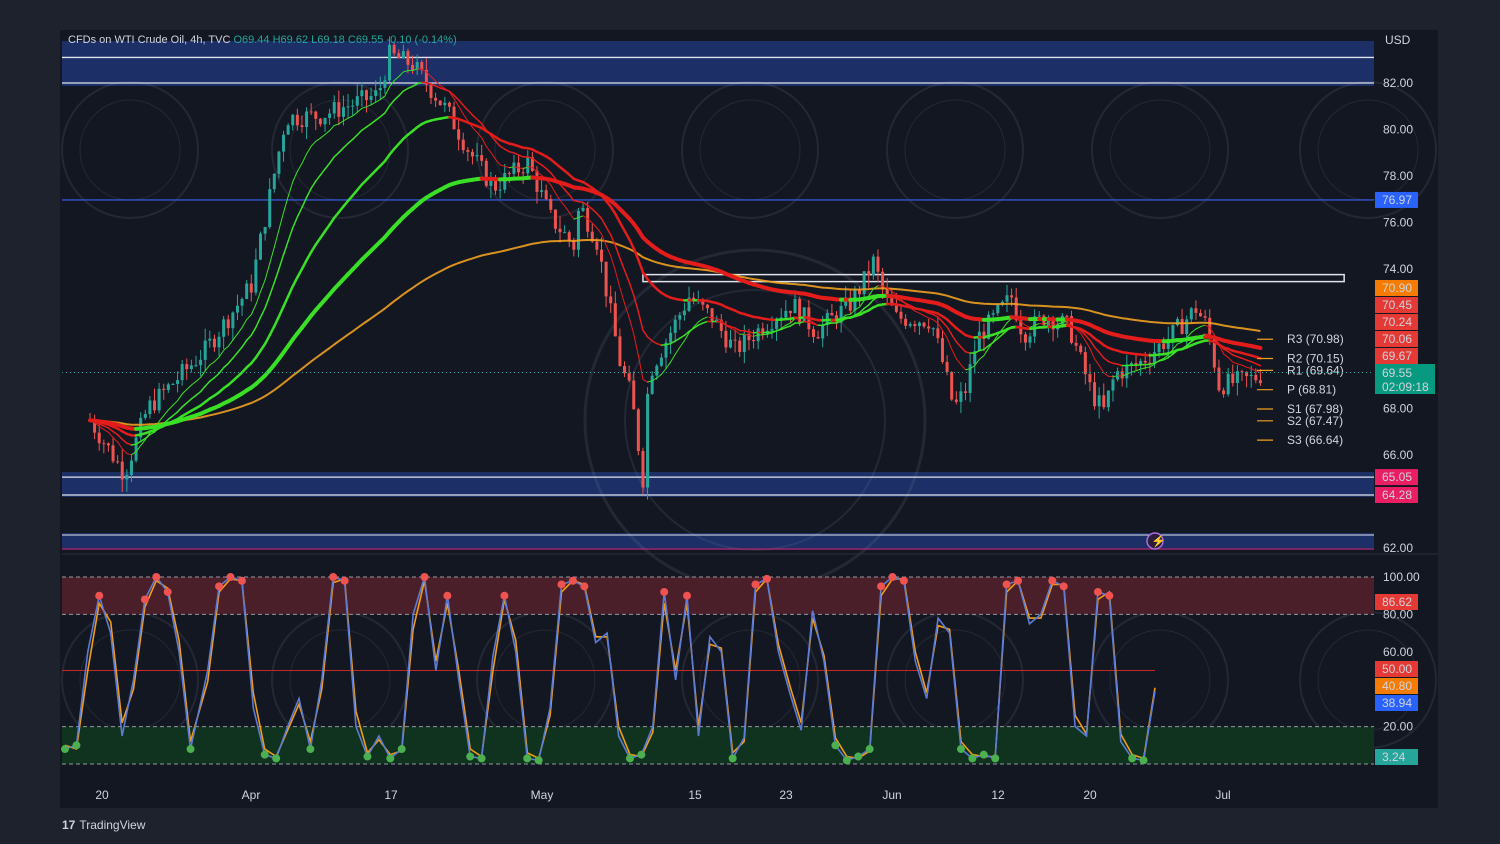  I want to click on tradingview-logo: 17 TradingView, so click(103, 825).